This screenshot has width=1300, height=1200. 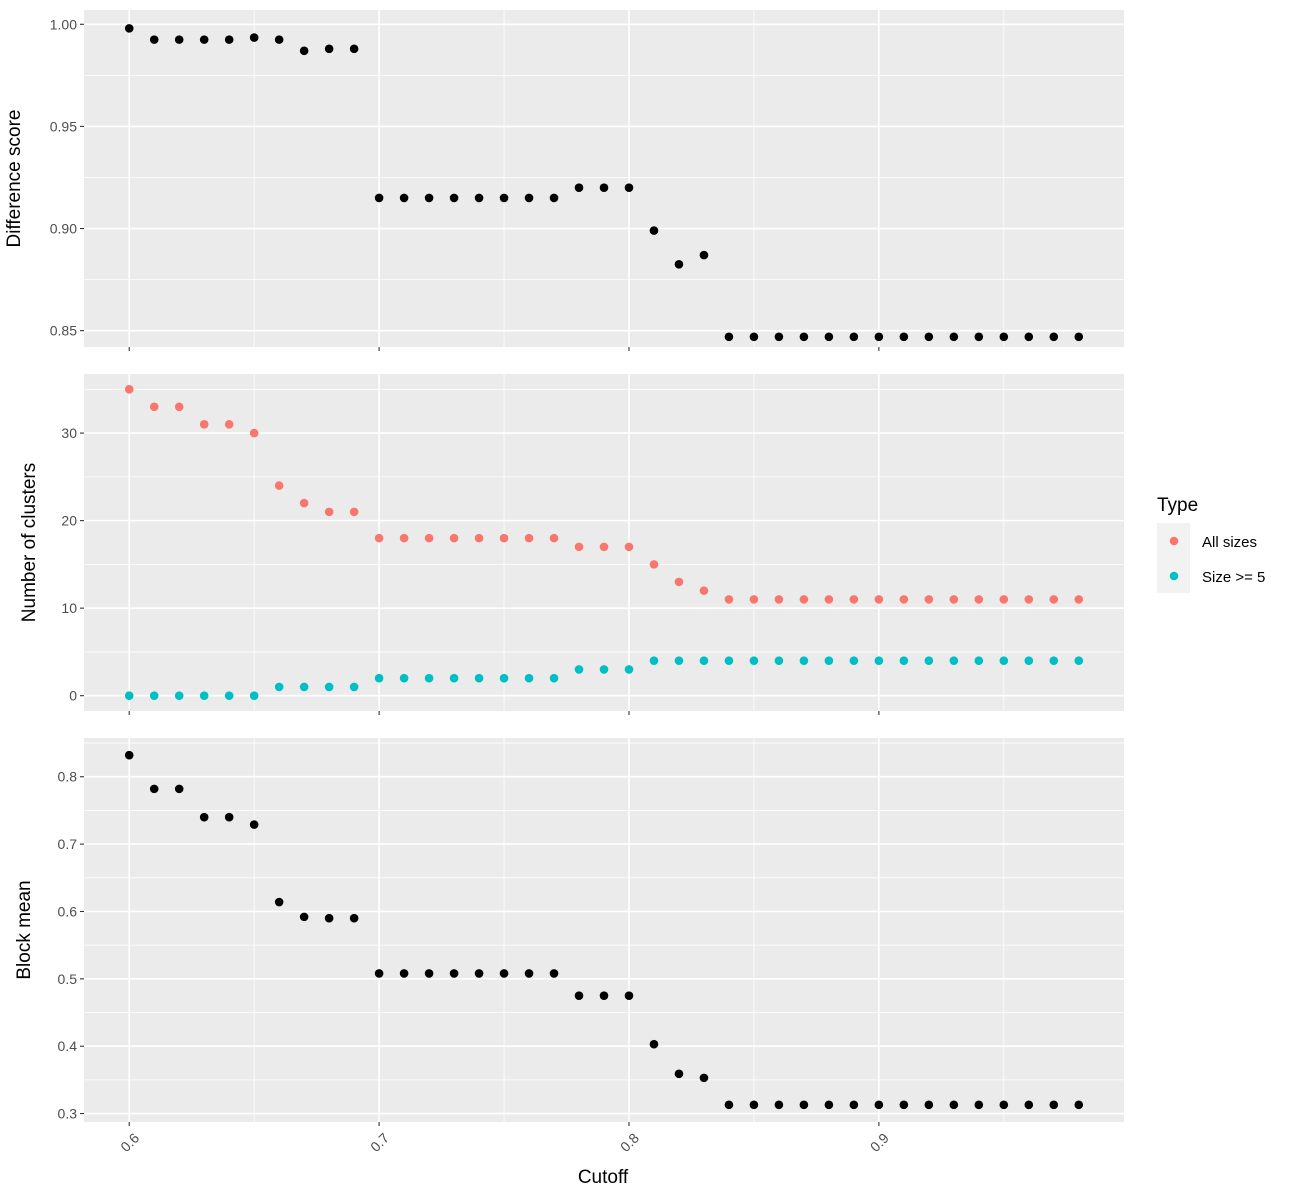 I want to click on y-axis-title: Difference score, so click(x=14, y=179).